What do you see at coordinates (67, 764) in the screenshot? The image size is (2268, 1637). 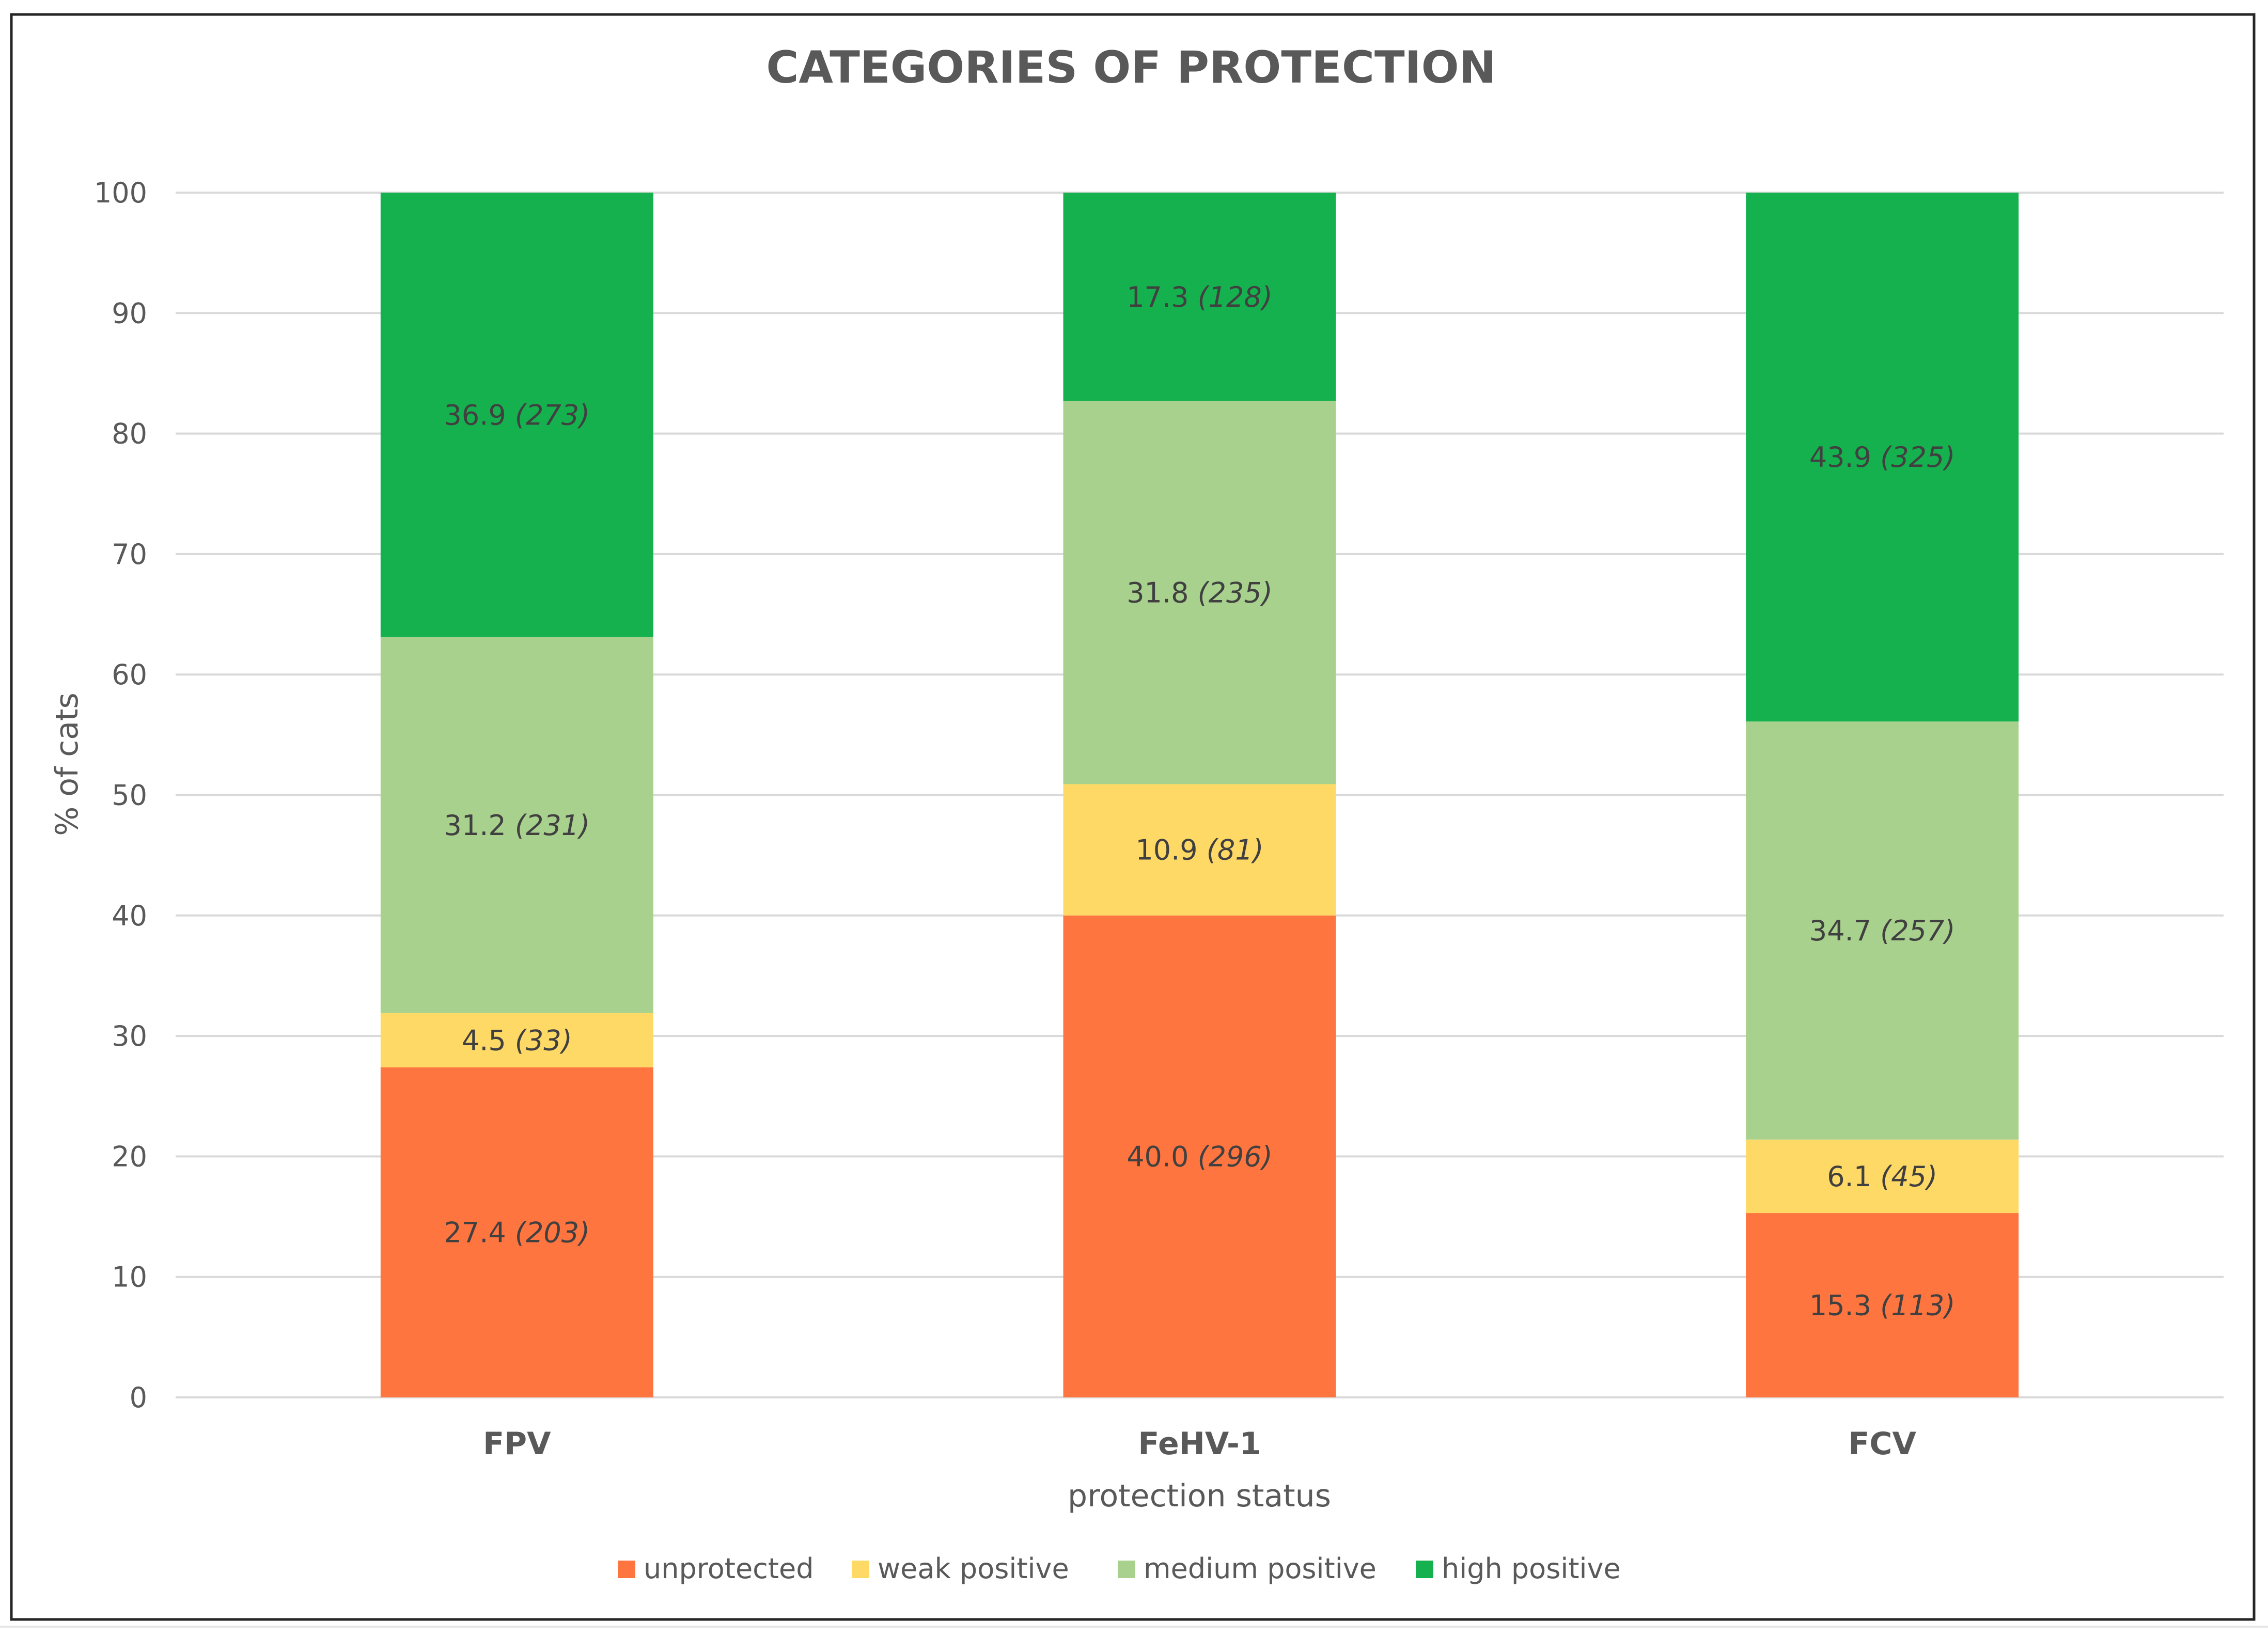 I see `y-axis-label: % of cats` at bounding box center [67, 764].